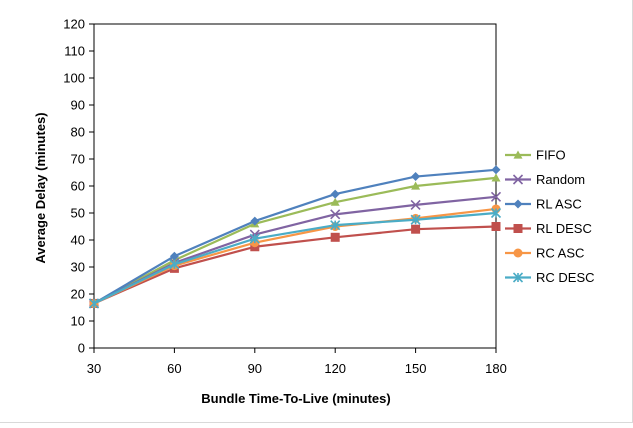 The width and height of the screenshot is (633, 428). What do you see at coordinates (559, 204) in the screenshot?
I see `legend-label: RL ASC` at bounding box center [559, 204].